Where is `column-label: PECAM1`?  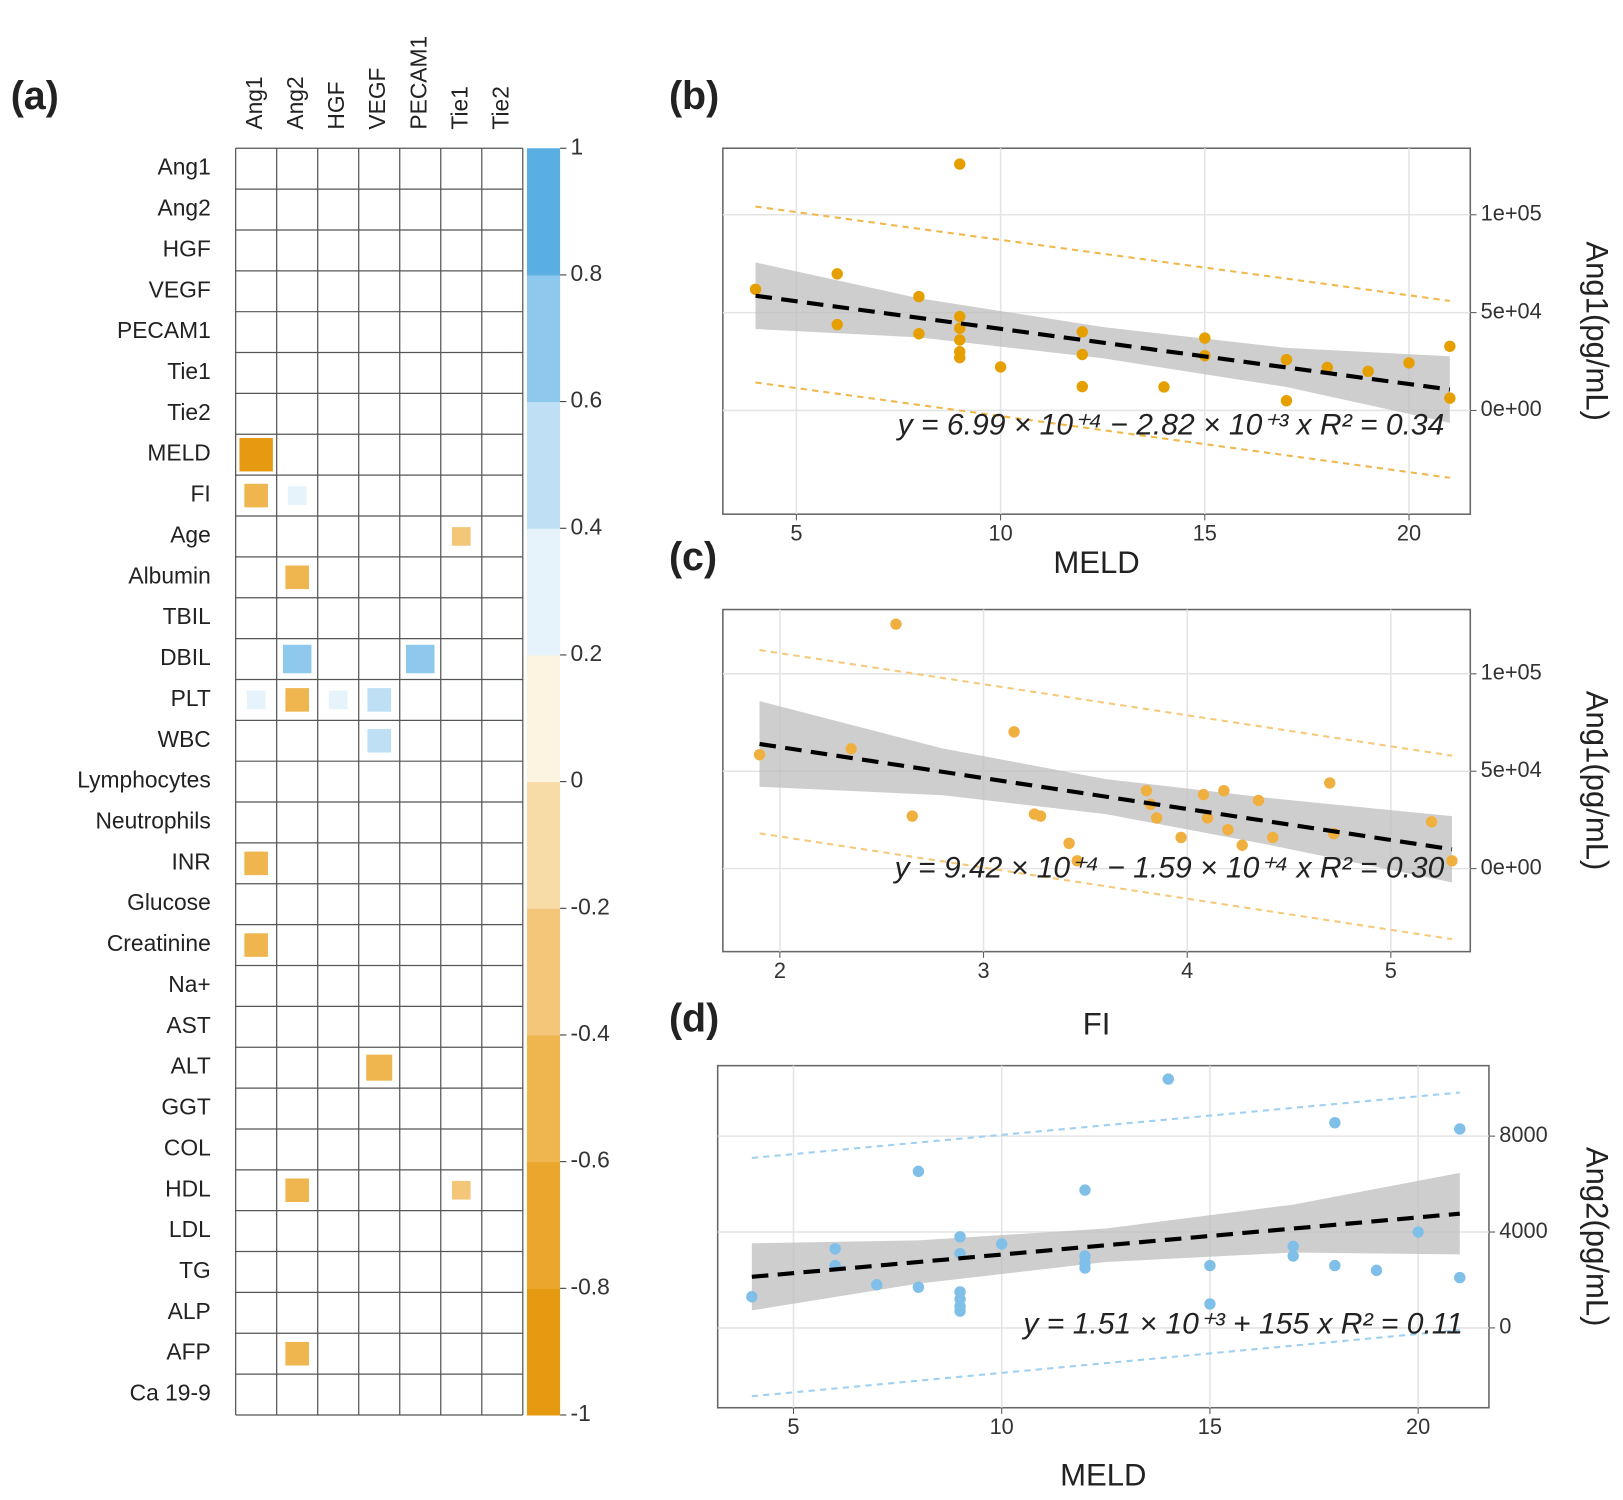 column-label: PECAM1 is located at coordinates (418, 83).